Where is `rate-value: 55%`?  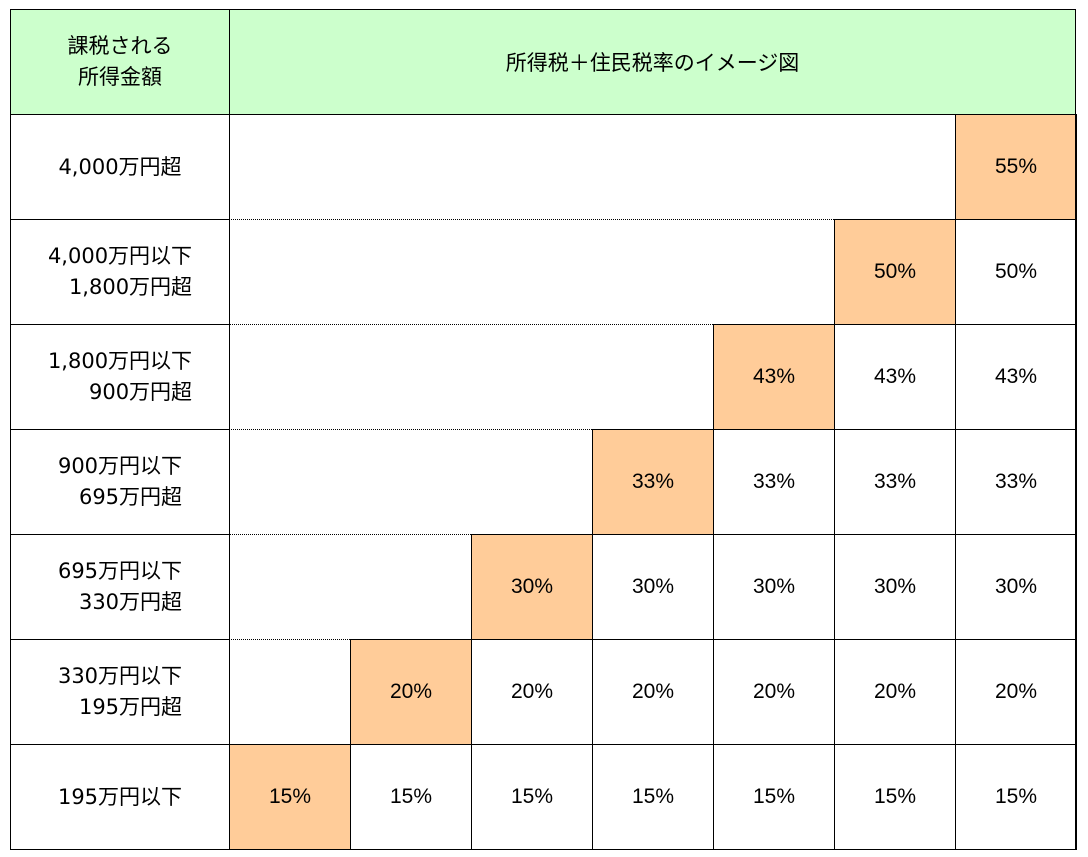
rate-value: 55% is located at coordinates (1016, 166).